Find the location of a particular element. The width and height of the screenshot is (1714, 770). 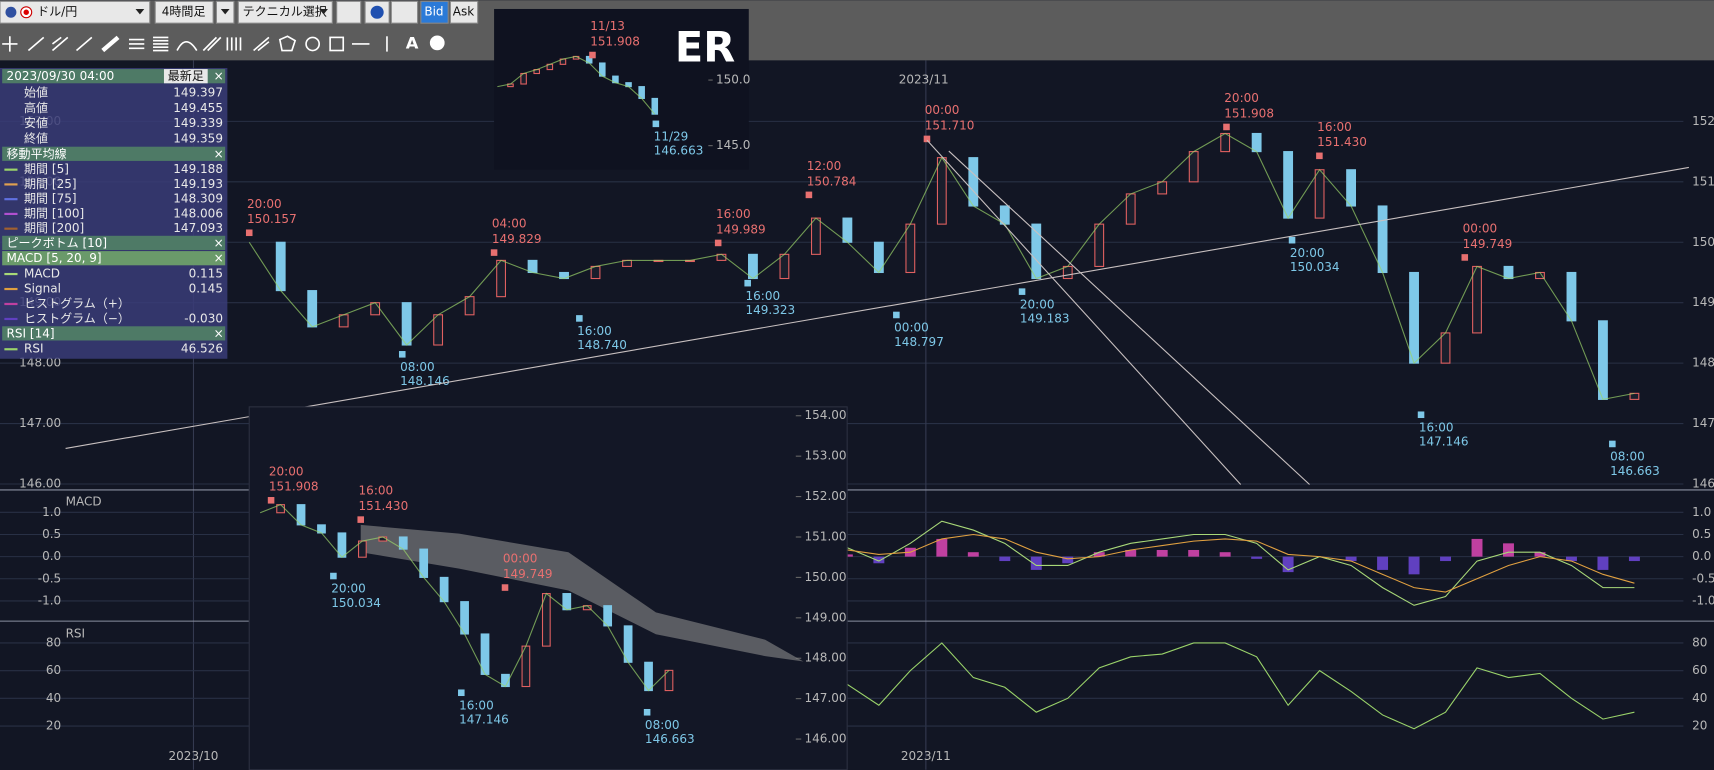

panel-title: RSI is located at coordinates (76, 634).